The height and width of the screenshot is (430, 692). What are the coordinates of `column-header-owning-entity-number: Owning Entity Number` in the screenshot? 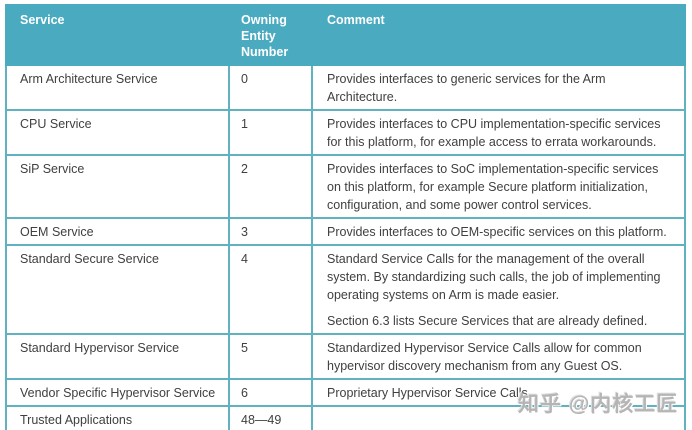 It's located at (270, 35).